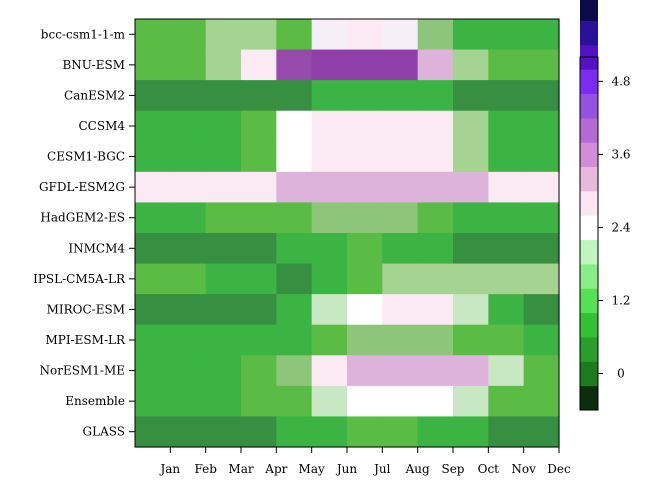 This screenshot has height=488, width=654. Describe the element at coordinates (132, 233) in the screenshot. I see `y-axis-ticks` at that location.